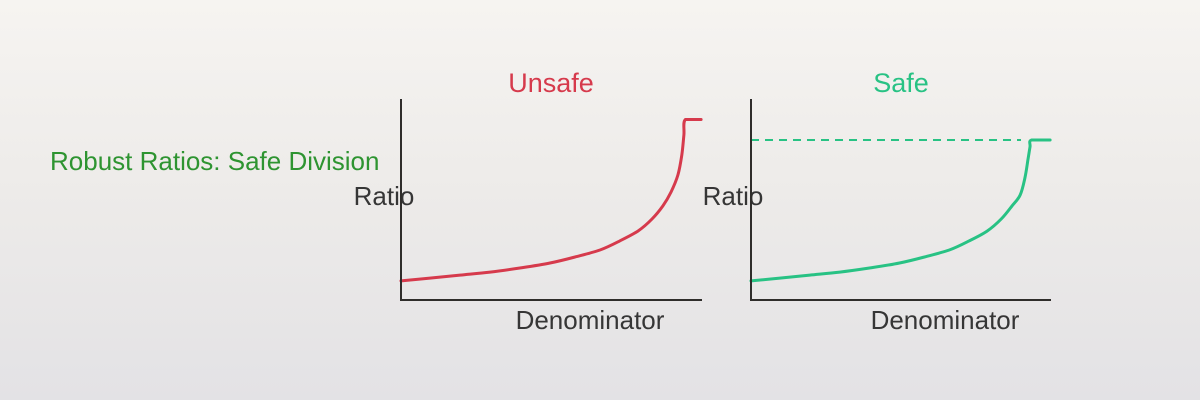  I want to click on safe-plot, so click(900, 200).